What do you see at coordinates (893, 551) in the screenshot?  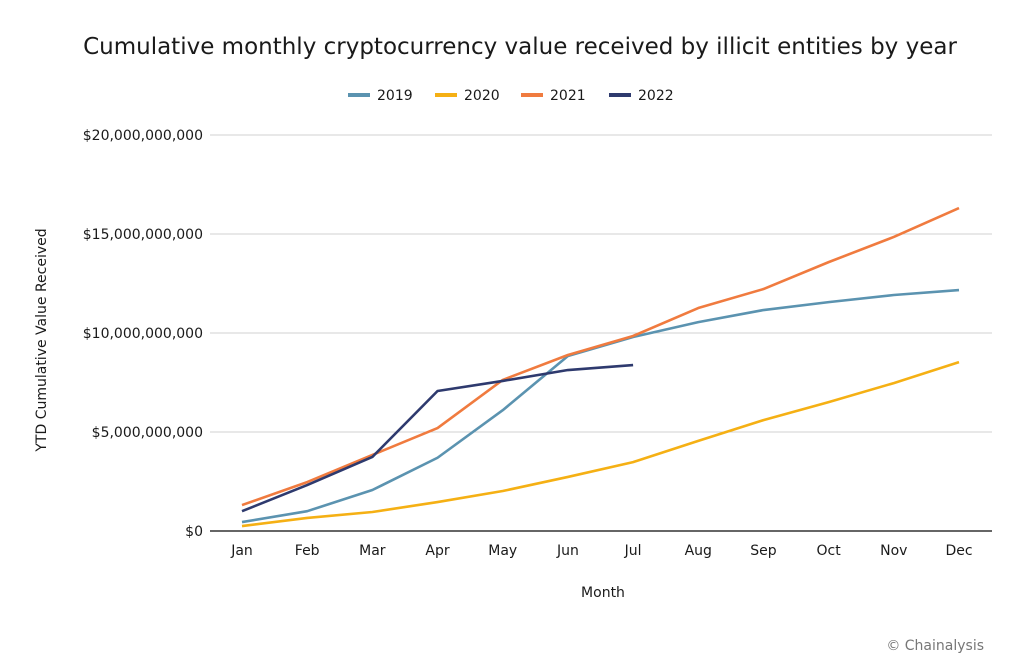 I see `x-tick-label: Nov` at bounding box center [893, 551].